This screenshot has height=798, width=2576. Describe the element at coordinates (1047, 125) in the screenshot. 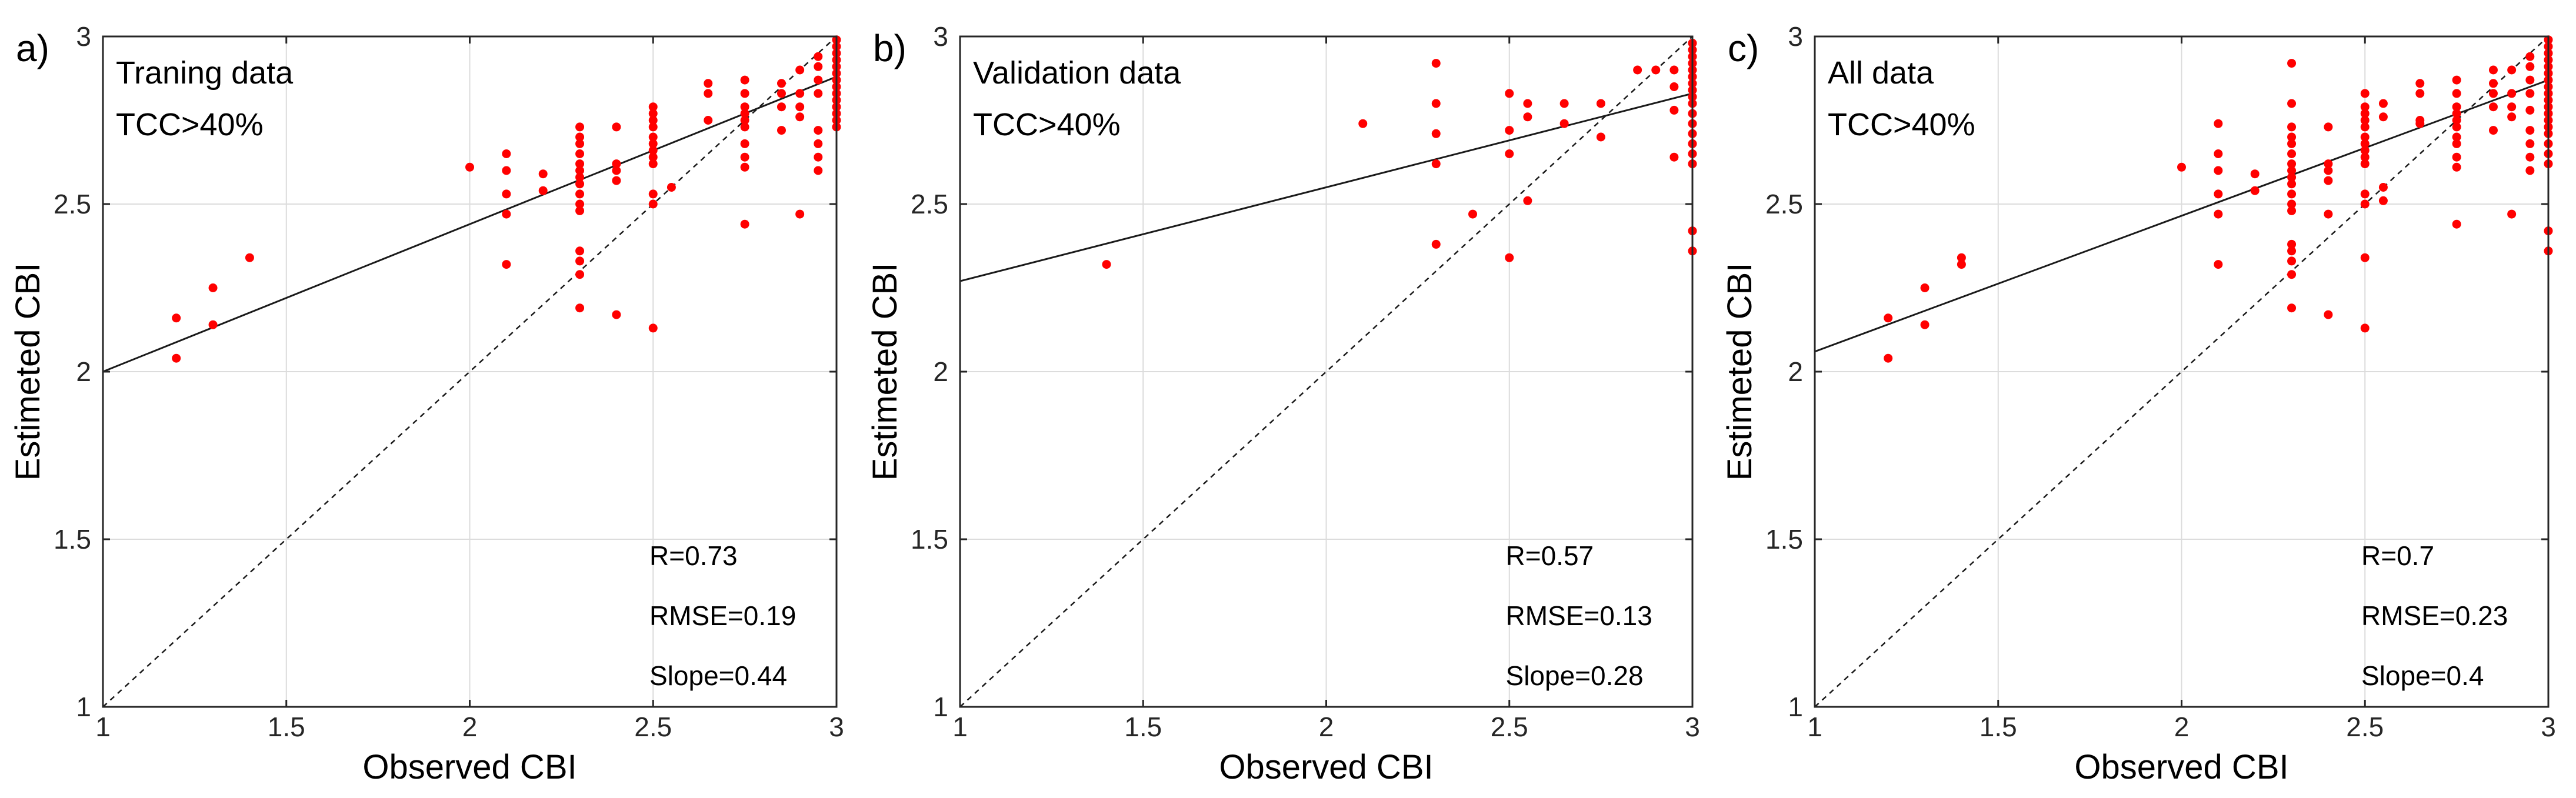

I see `panel-annotation: TCC>40%` at that location.